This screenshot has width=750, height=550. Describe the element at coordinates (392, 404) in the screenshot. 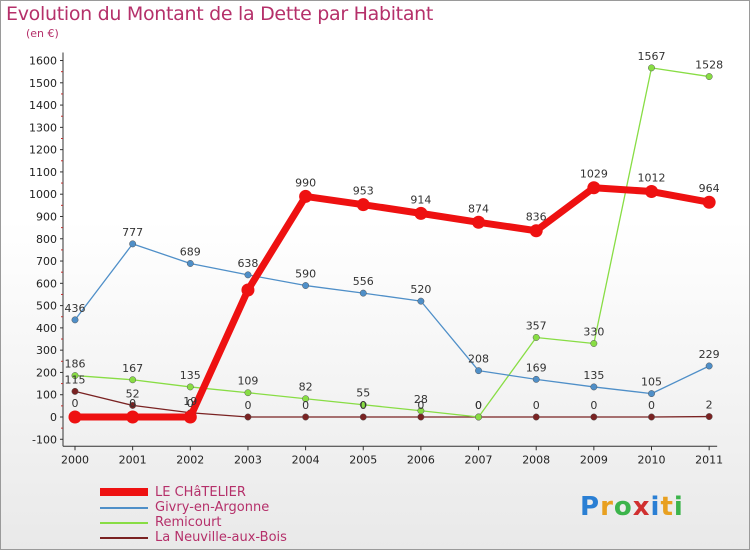

I see `series-line` at that location.